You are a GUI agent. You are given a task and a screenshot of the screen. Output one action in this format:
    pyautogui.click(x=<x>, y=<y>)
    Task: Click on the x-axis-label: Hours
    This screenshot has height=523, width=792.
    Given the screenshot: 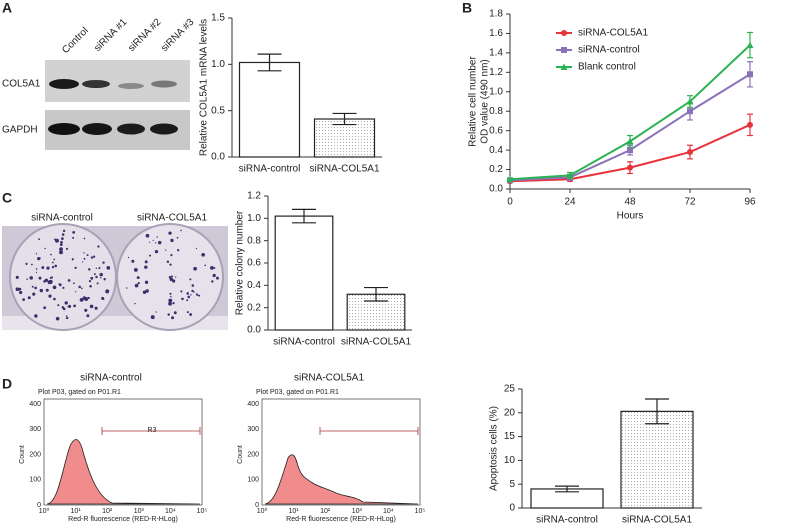 What is the action you would take?
    pyautogui.click(x=630, y=216)
    